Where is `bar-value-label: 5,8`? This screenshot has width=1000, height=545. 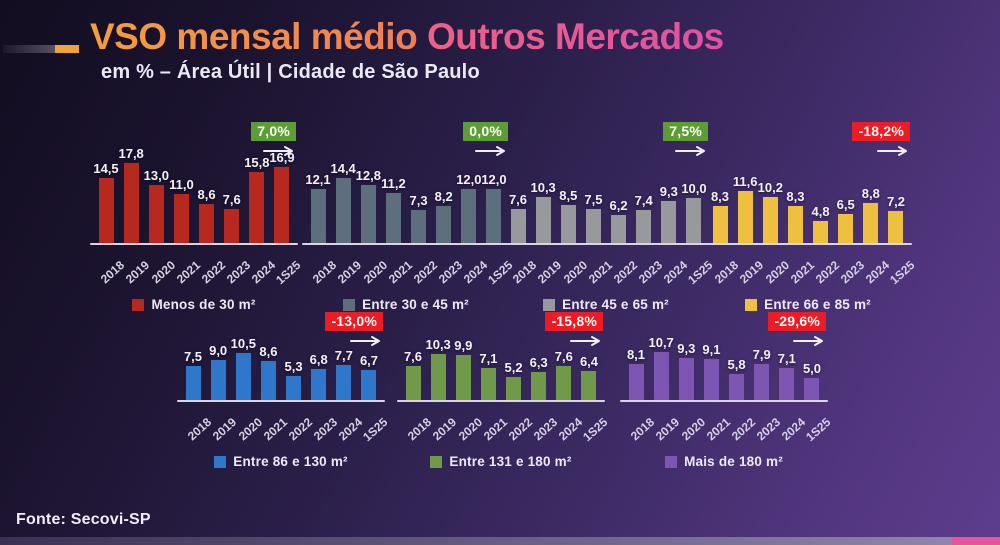
bar-value-label: 5,8 is located at coordinates (736, 364).